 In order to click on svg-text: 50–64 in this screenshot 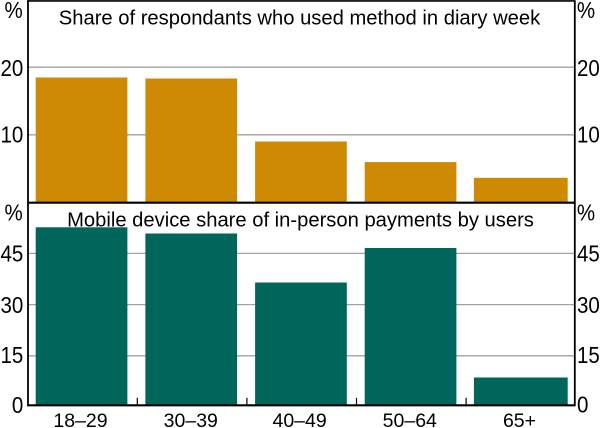, I will do `click(410, 419)`.